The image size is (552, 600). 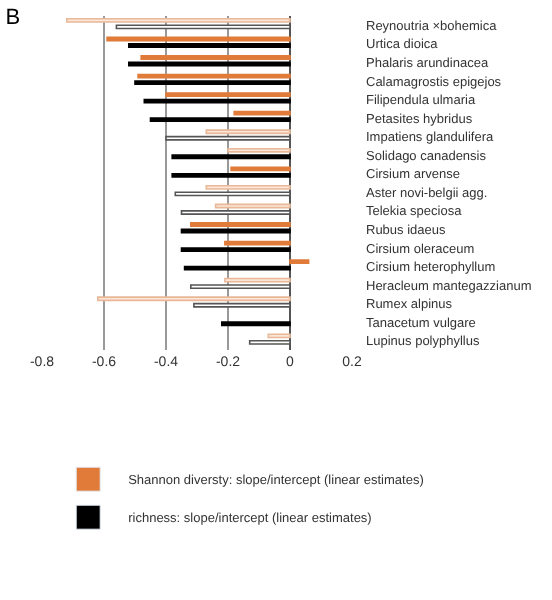 What do you see at coordinates (13, 18) in the screenshot?
I see `chart-title: B` at bounding box center [13, 18].